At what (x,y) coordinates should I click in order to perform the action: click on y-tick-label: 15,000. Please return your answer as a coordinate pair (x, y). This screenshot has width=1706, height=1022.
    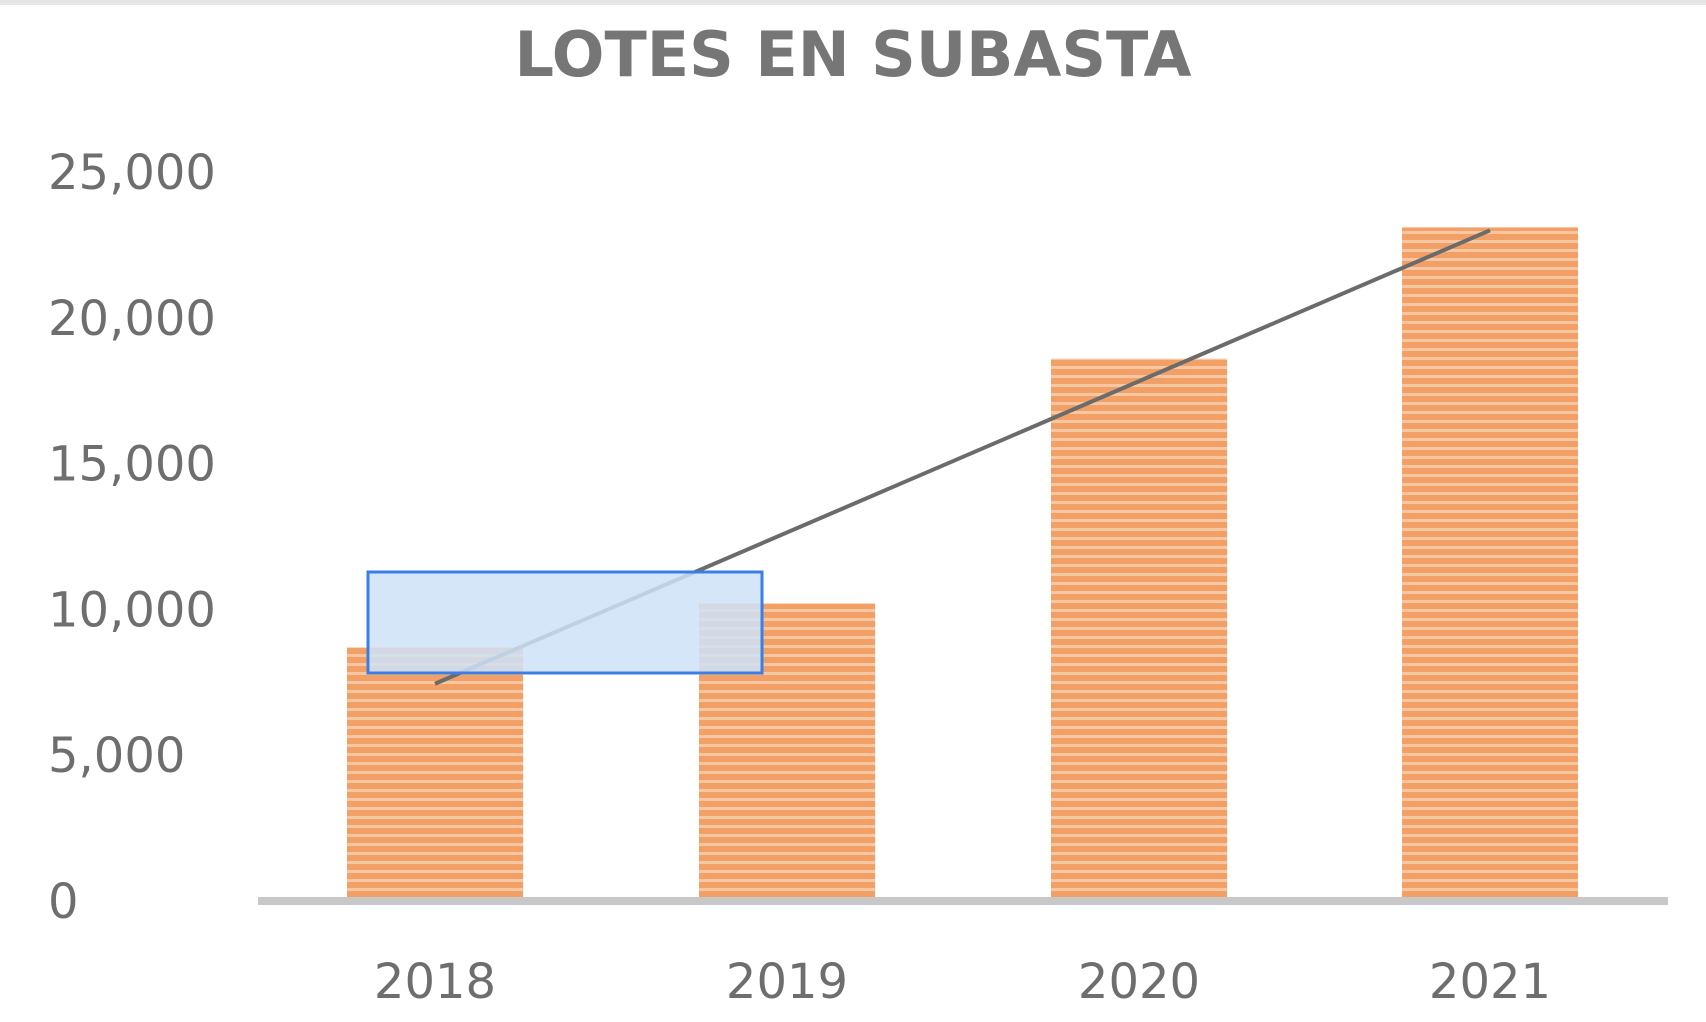
    Looking at the image, I should click on (132, 465).